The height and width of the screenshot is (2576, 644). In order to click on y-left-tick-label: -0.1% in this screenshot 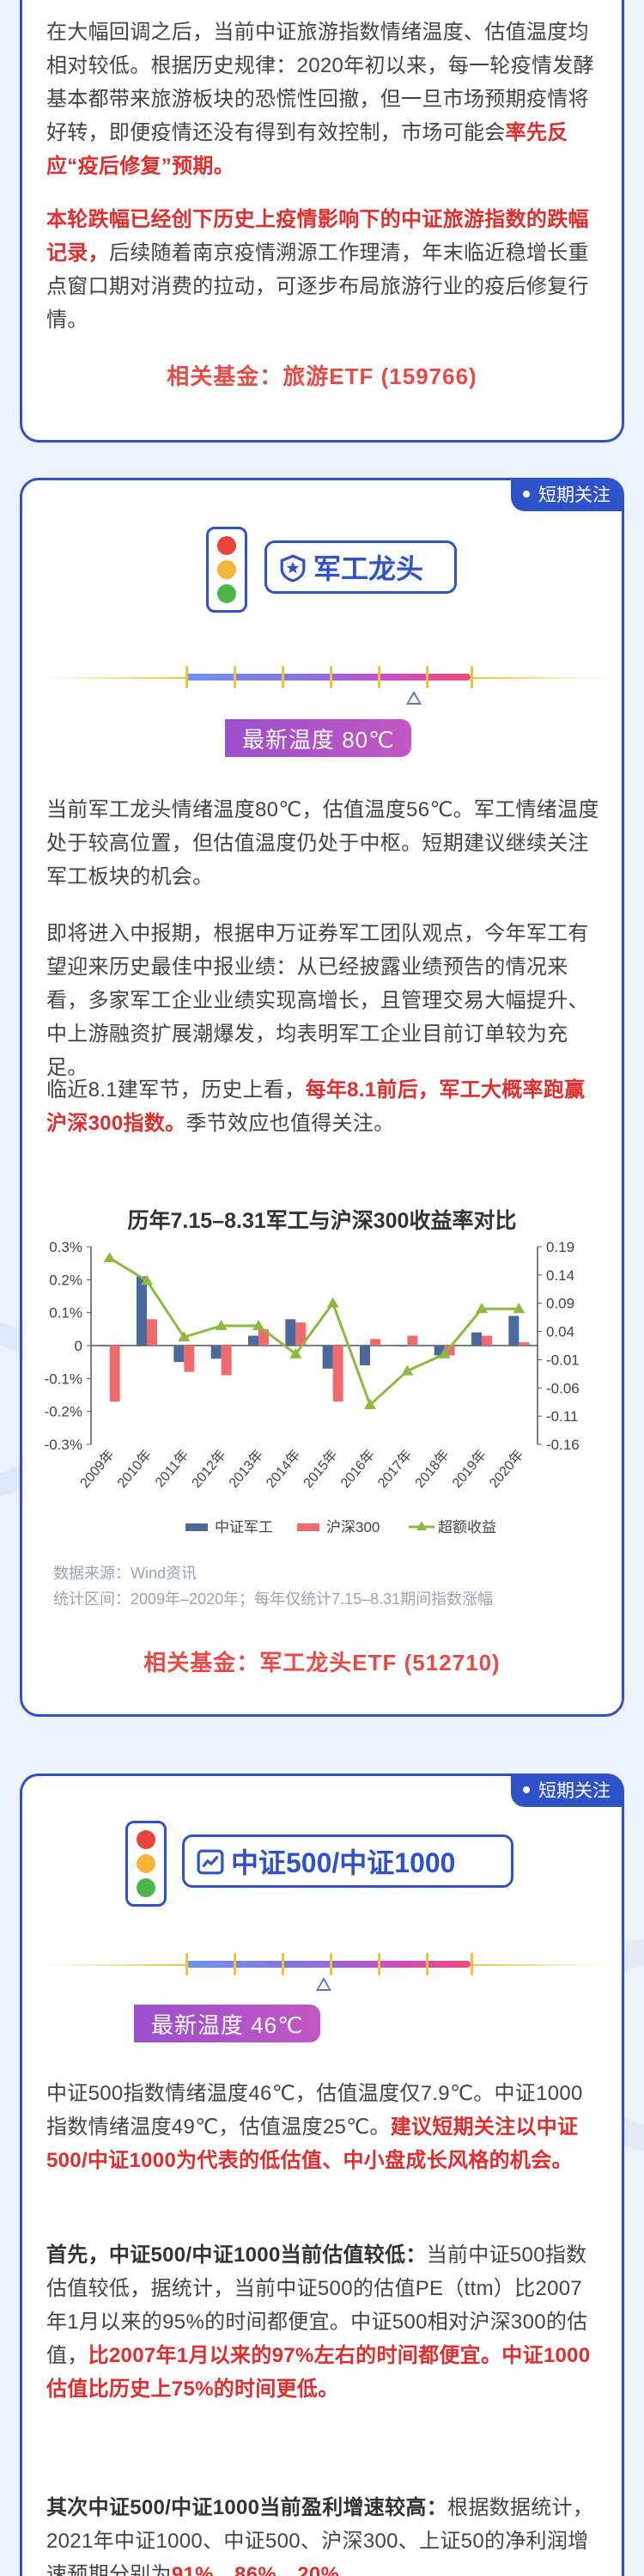, I will do `click(64, 1378)`.